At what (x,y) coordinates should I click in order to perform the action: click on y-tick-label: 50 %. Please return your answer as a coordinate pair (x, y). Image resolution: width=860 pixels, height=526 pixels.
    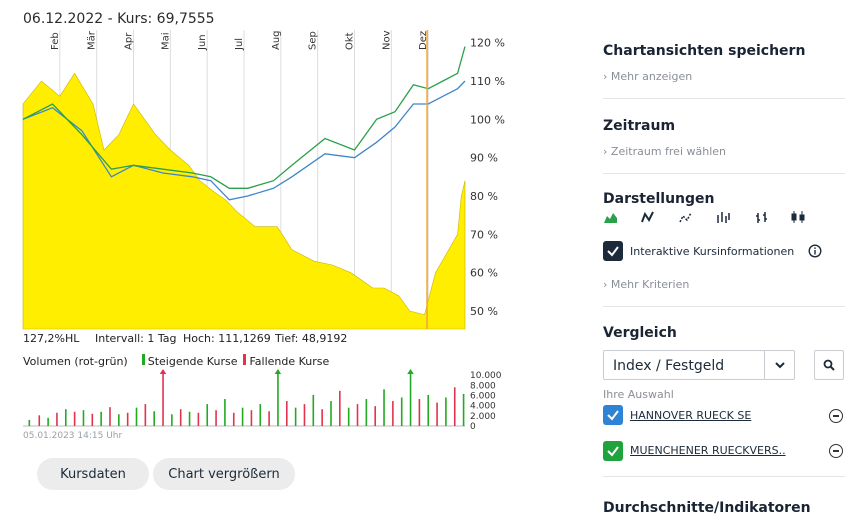
    Looking at the image, I should click on (484, 311).